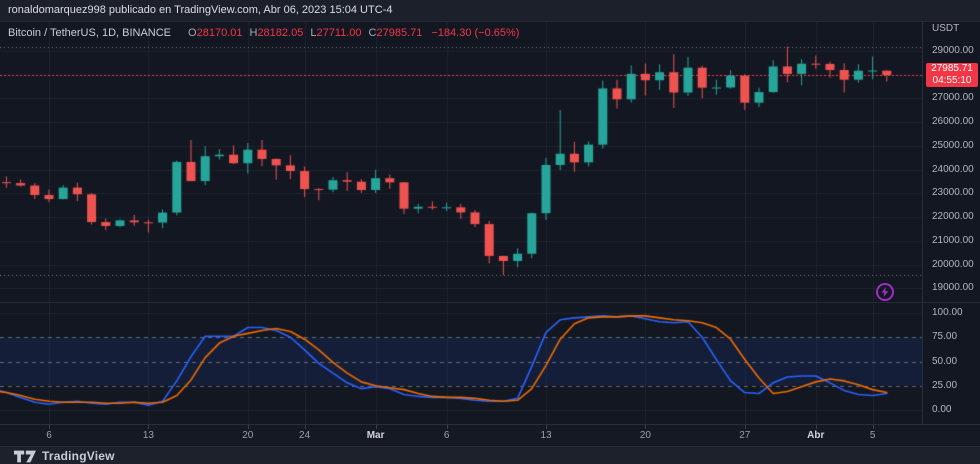  I want to click on price-axis-label: 27000.00, so click(953, 98).